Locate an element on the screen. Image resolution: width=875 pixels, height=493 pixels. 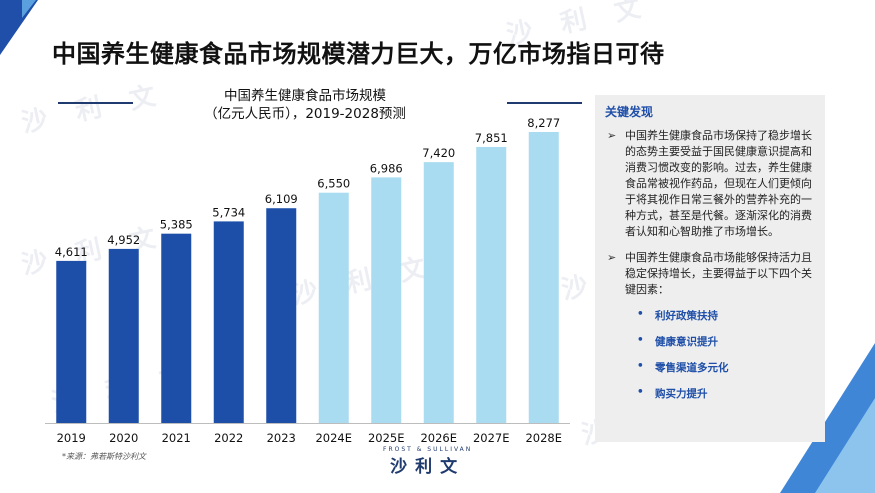
data-label: 5,734 is located at coordinates (228, 212).